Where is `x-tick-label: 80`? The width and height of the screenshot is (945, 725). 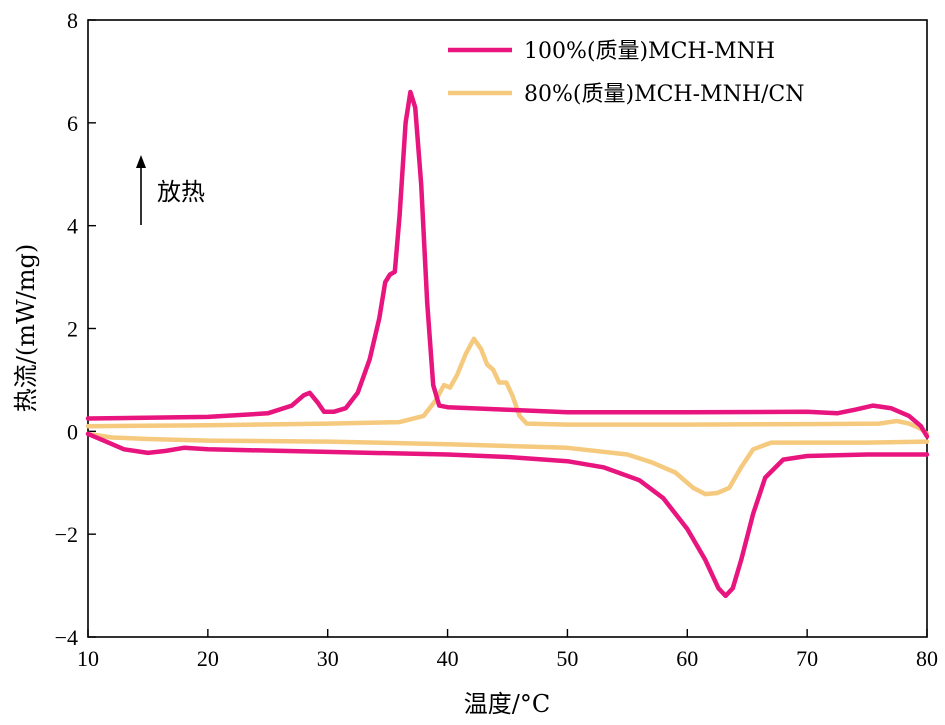 x-tick-label: 80 is located at coordinates (927, 658).